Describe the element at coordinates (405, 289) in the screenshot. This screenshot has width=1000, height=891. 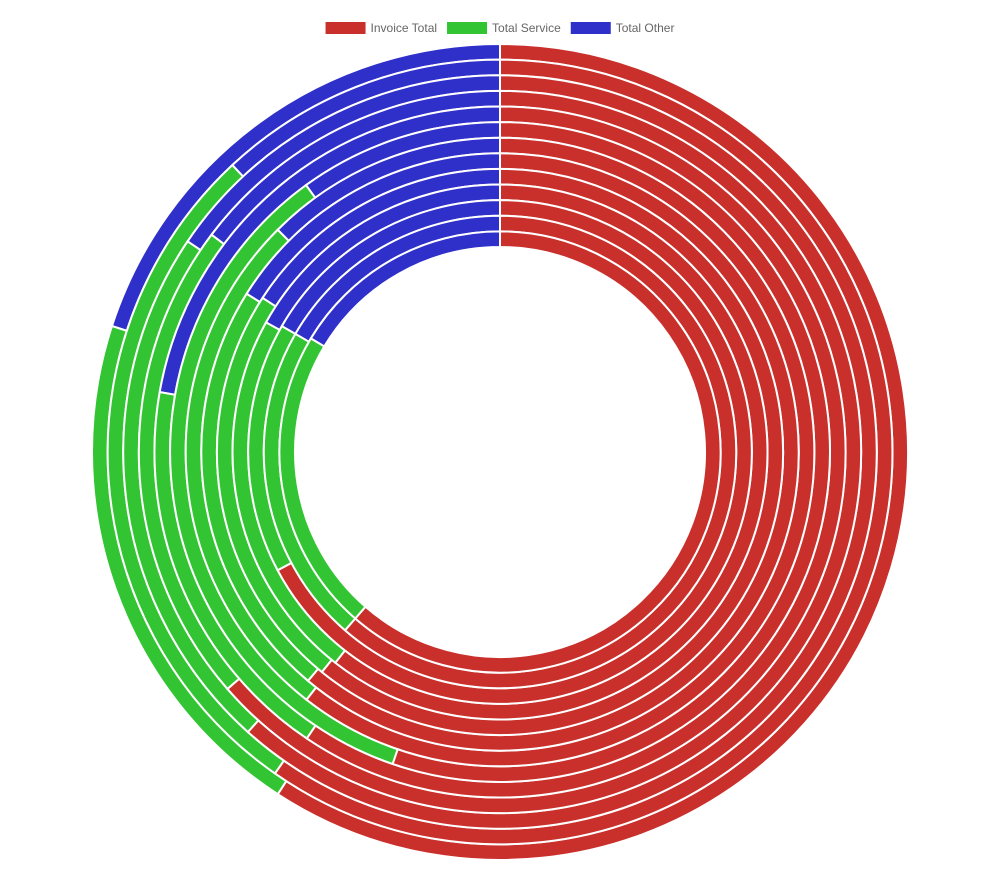
I see `ring-segment` at that location.